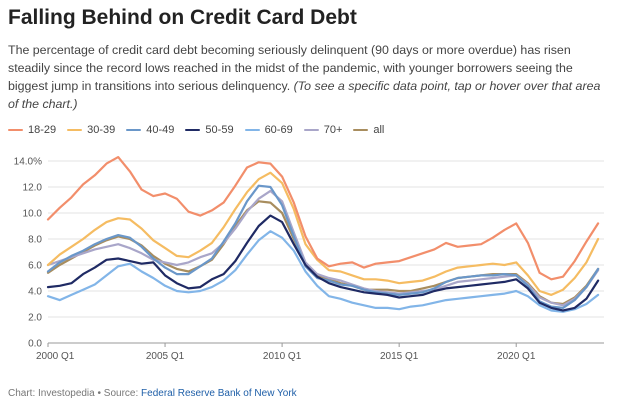  I want to click on legend-item: 40-49, so click(150, 130).